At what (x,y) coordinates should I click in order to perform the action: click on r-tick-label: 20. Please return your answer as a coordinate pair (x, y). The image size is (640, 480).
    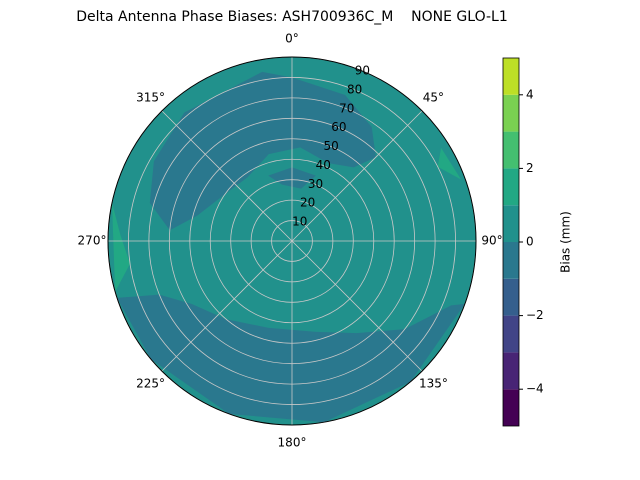
    Looking at the image, I should click on (307, 203).